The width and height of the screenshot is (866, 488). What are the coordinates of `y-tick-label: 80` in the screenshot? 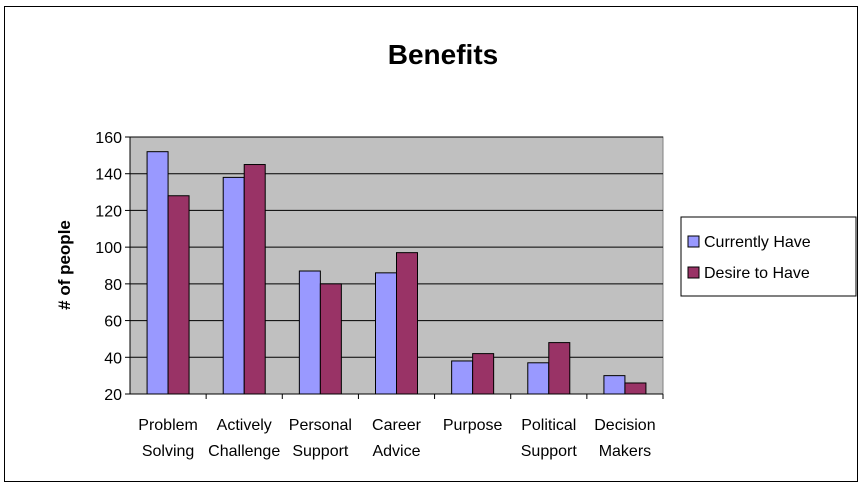 It's located at (113, 285).